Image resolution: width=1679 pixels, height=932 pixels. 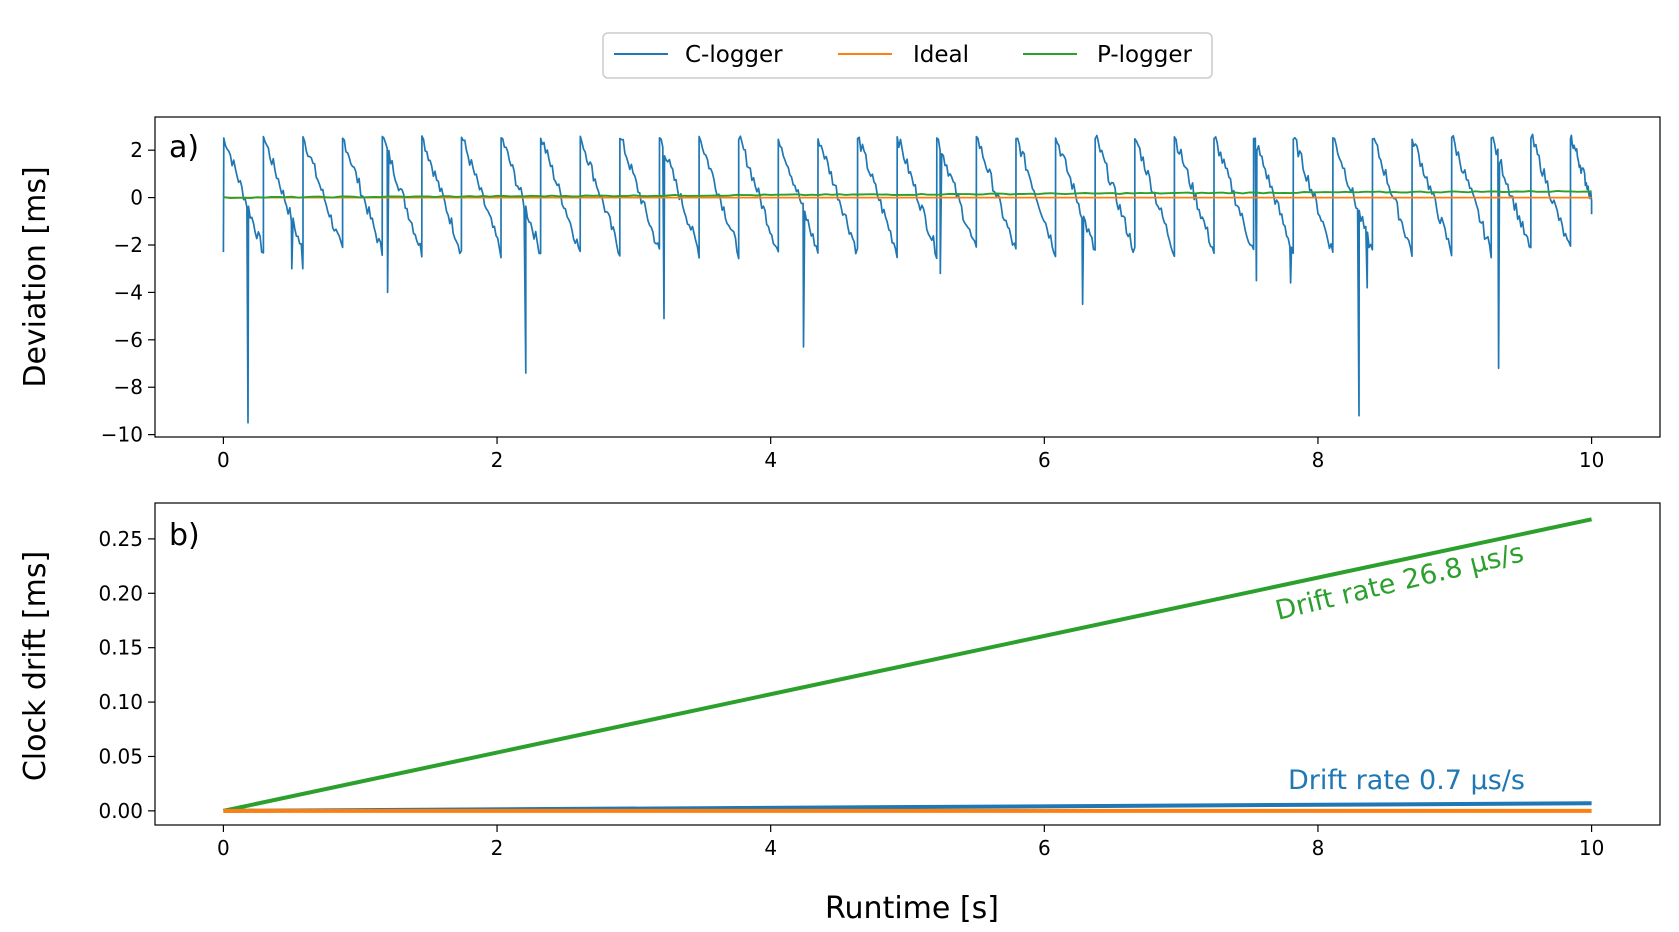 What do you see at coordinates (136, 198) in the screenshot?
I see `y-tick-label: 0` at bounding box center [136, 198].